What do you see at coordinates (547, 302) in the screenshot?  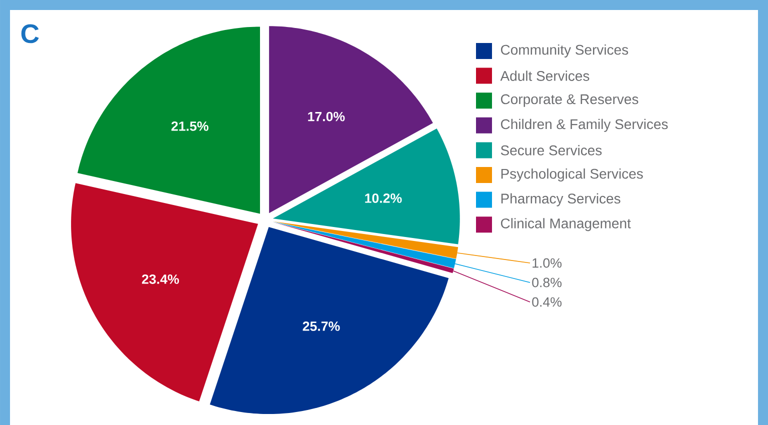 I see `data-label: 0.4%` at bounding box center [547, 302].